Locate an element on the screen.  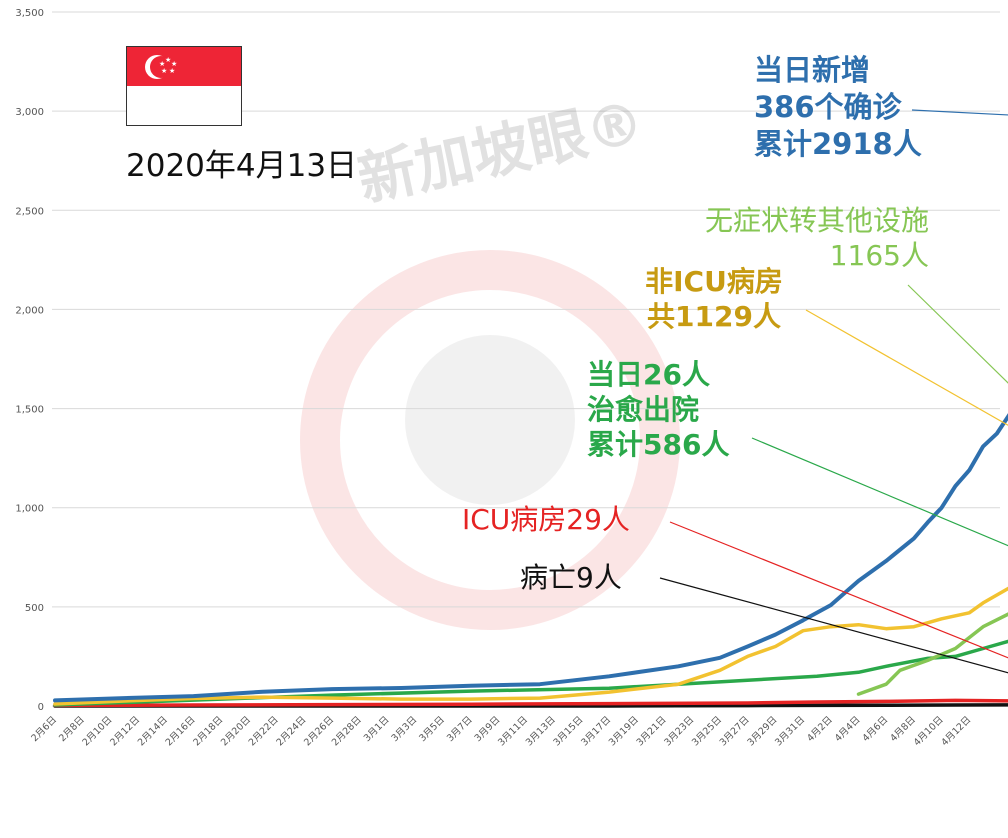
x-tick-label: 4月12日 is located at coordinates (956, 731).